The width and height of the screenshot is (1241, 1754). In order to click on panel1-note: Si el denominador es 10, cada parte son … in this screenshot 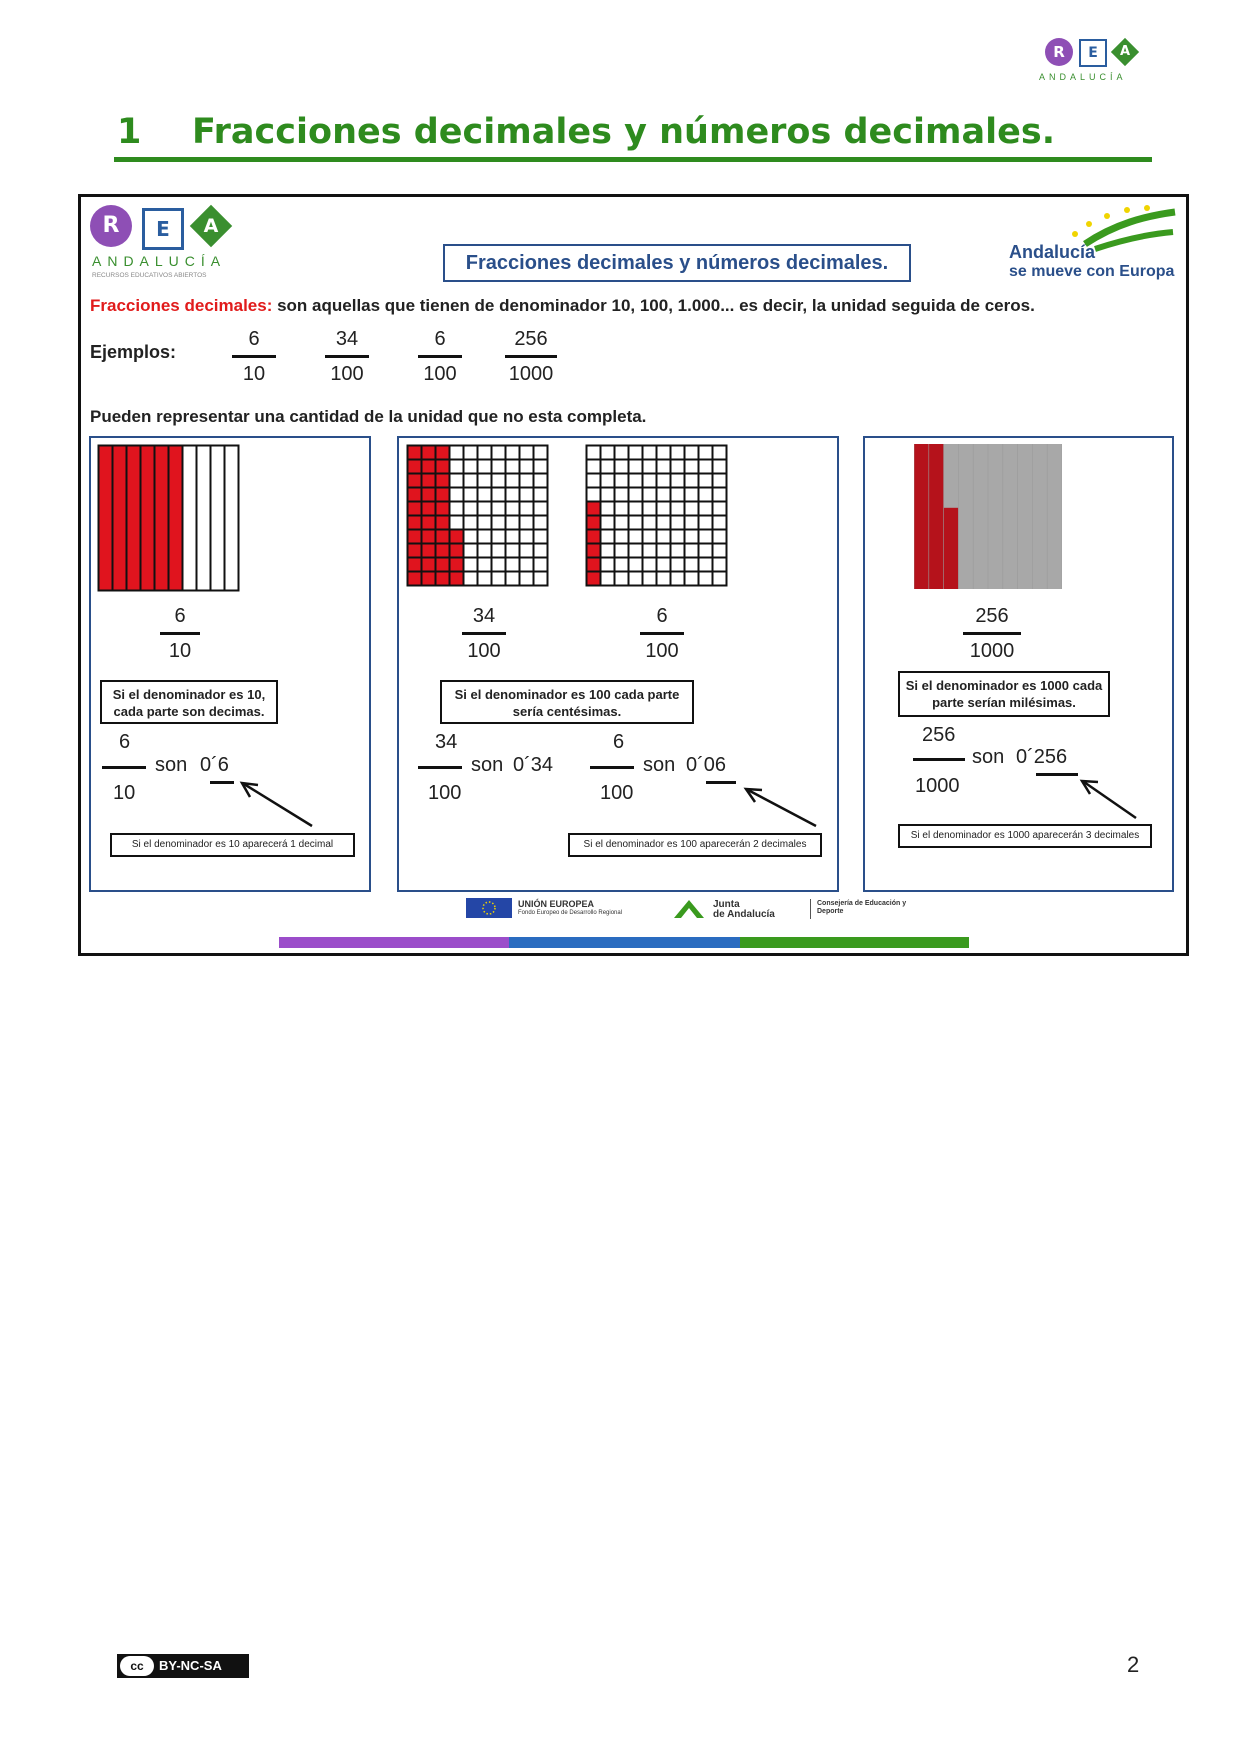, I will do `click(189, 702)`.